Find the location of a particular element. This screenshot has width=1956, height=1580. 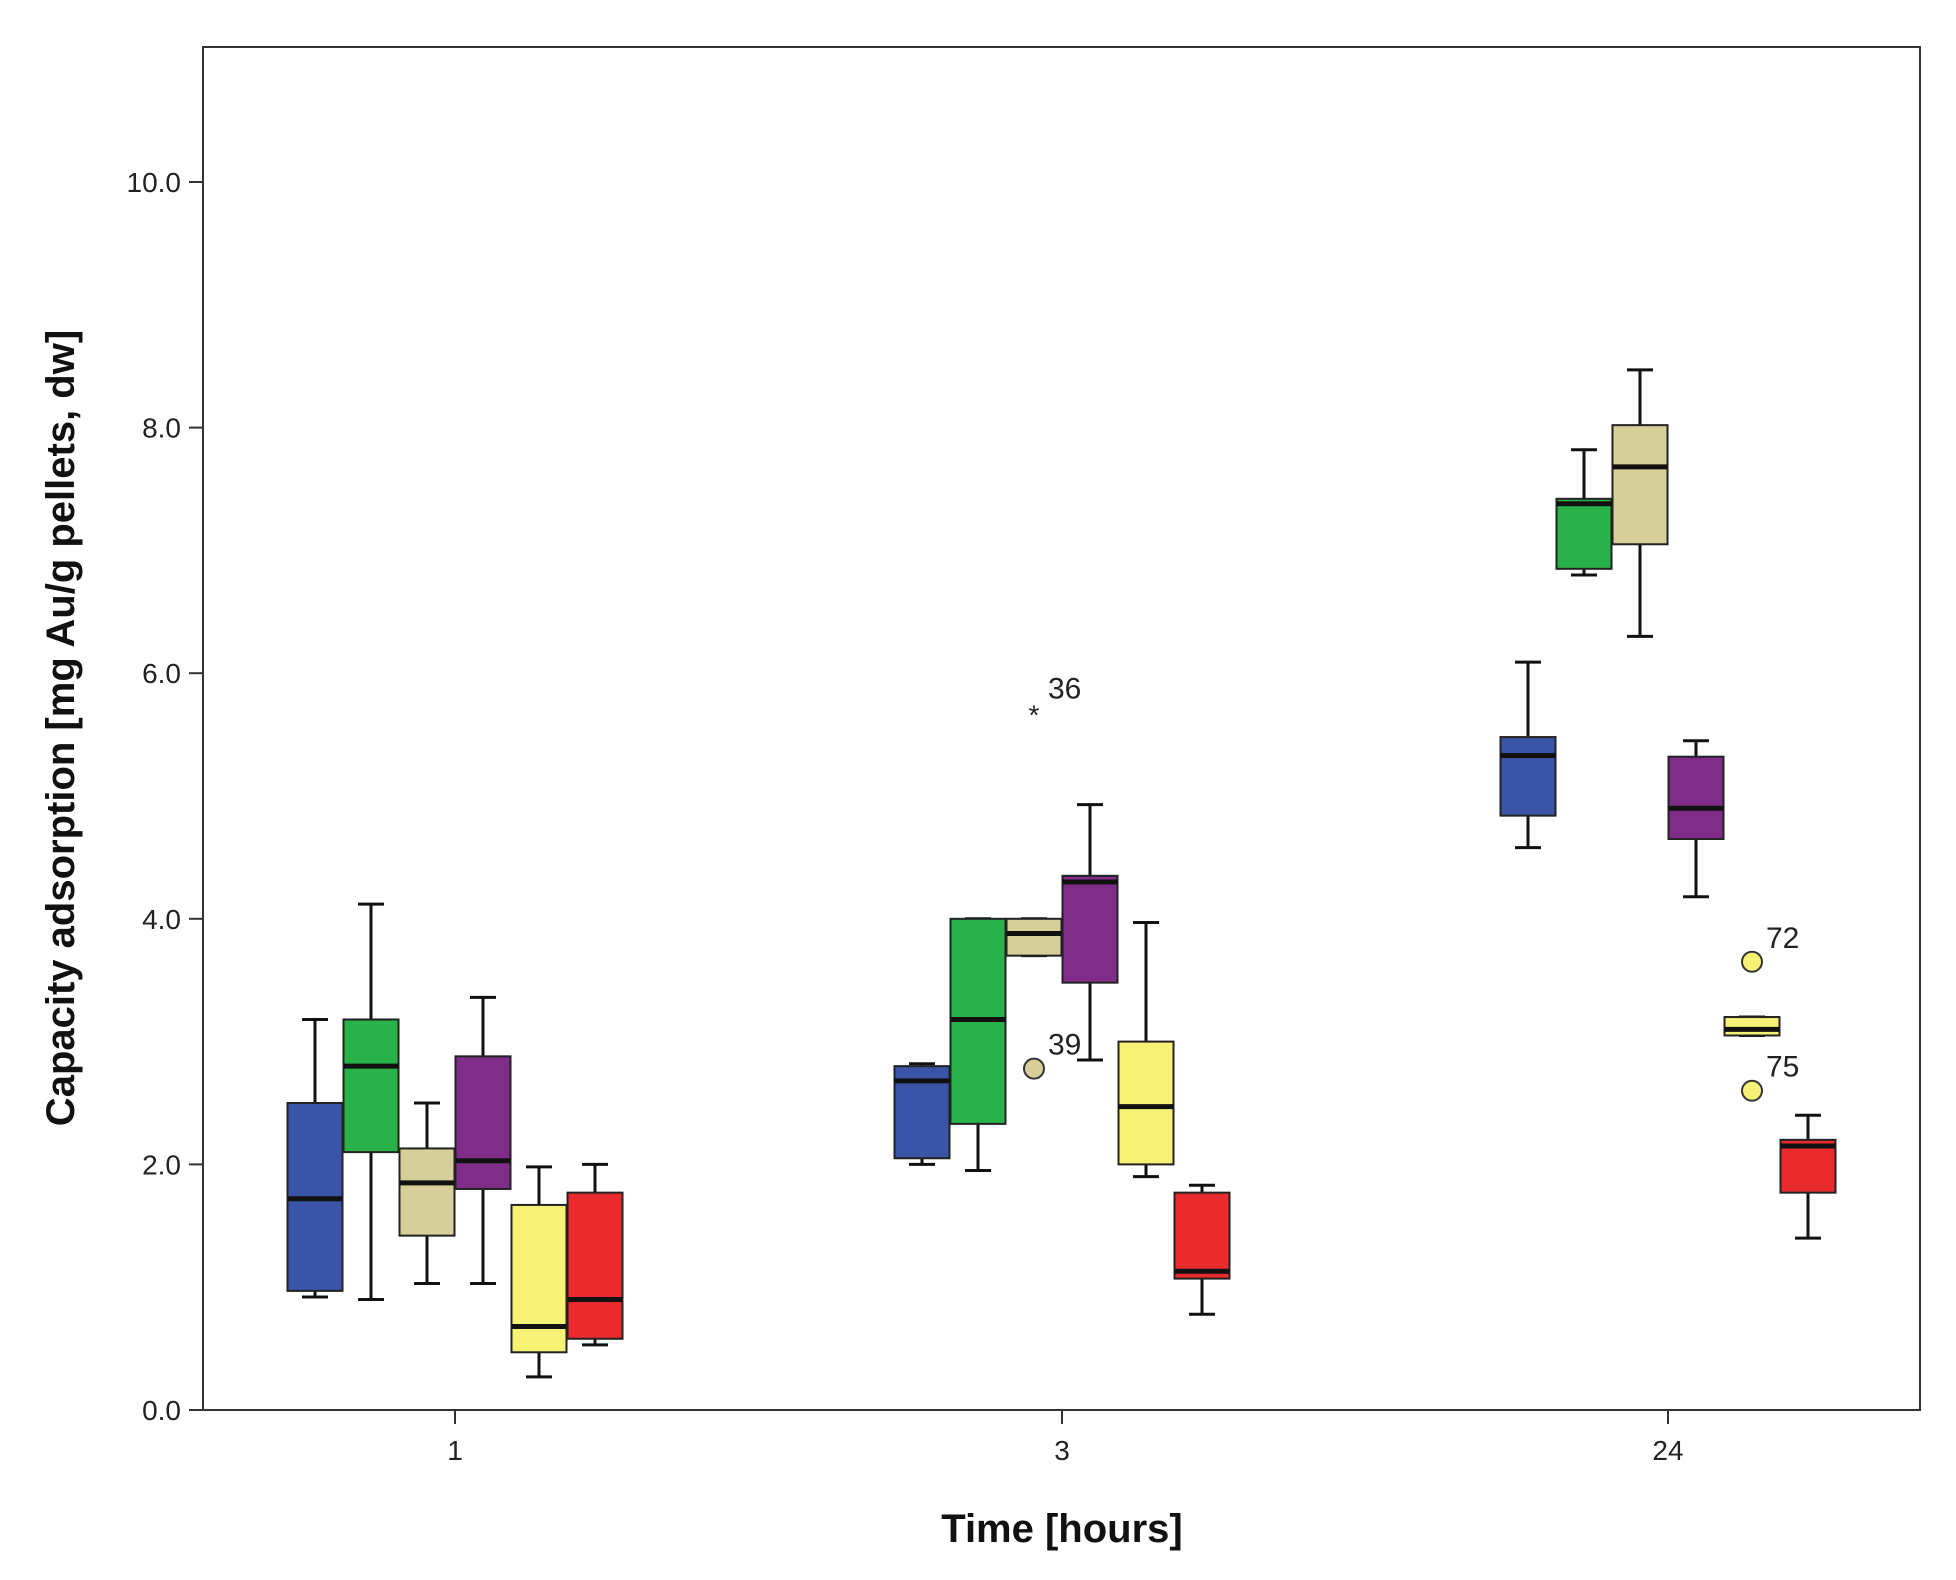

y-tick-label: 6.0 is located at coordinates (161, 673).